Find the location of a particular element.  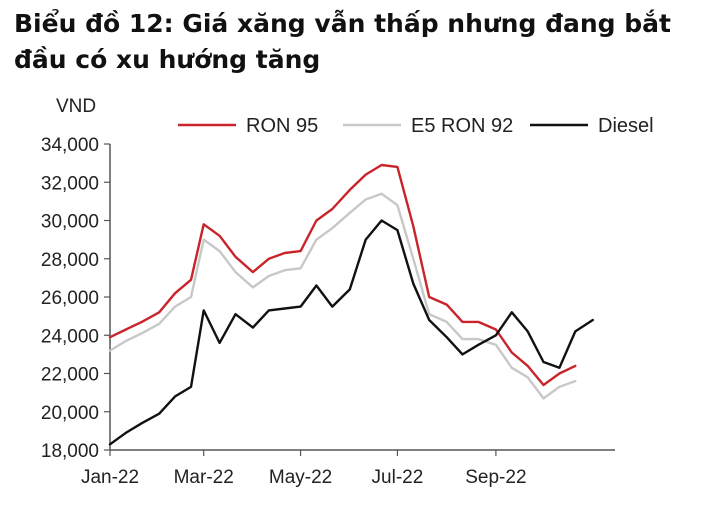

legend: RON 95 E5 RON 92 Diesel is located at coordinates (416, 126).